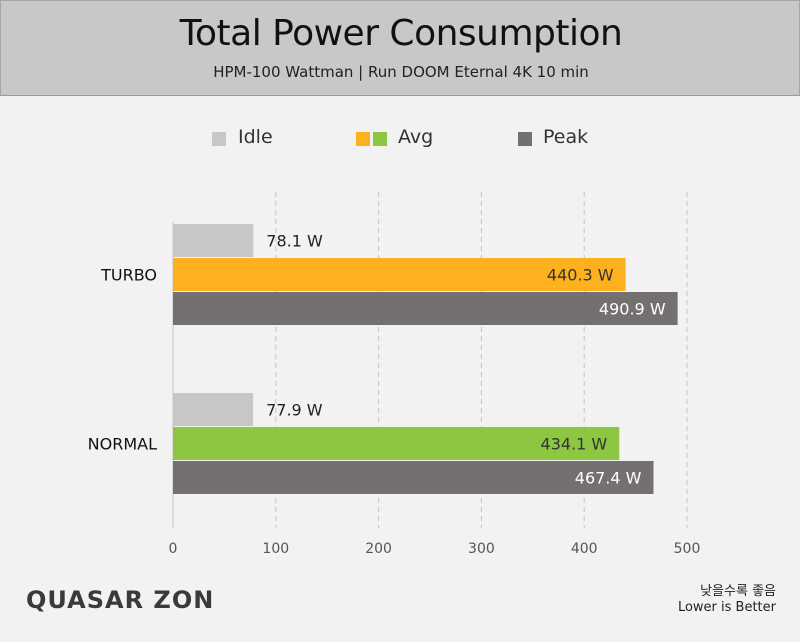 Image resolution: width=800 pixels, height=642 pixels. Describe the element at coordinates (726, 607) in the screenshot. I see `lower-is-better-english: Lower is Better` at that location.